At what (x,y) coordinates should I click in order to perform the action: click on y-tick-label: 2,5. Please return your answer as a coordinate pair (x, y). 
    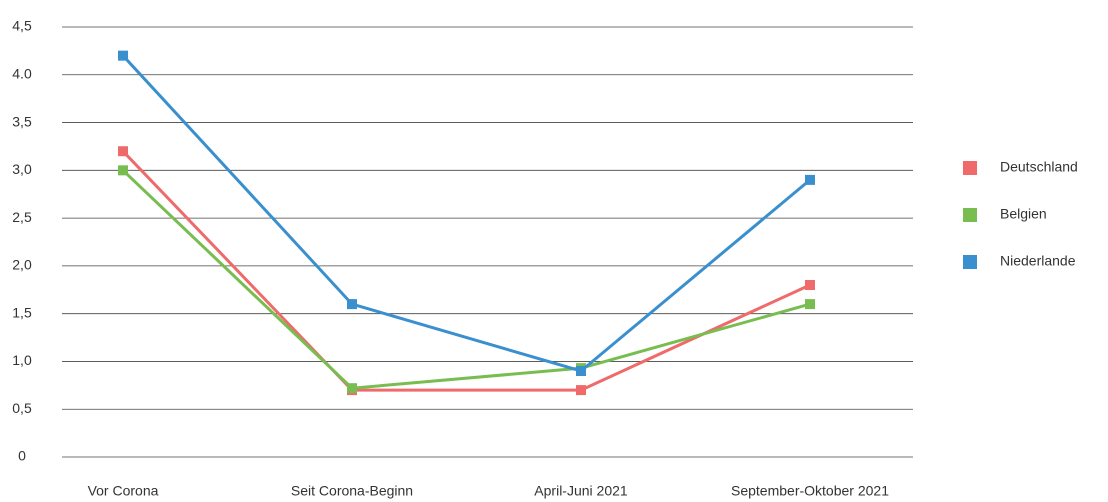
    Looking at the image, I should click on (22, 217).